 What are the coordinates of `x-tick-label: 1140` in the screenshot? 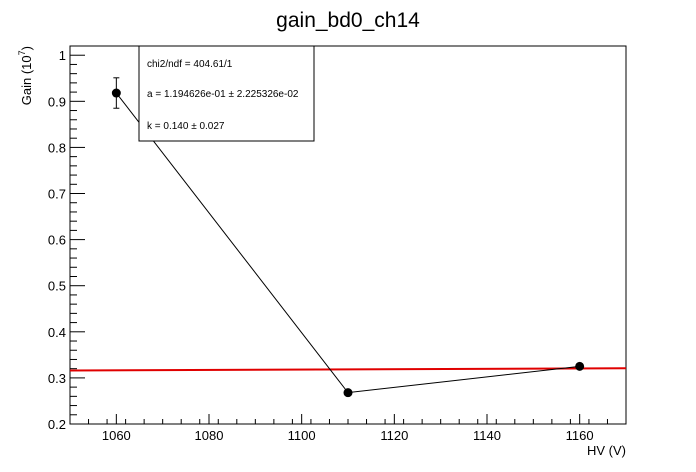 It's located at (487, 435).